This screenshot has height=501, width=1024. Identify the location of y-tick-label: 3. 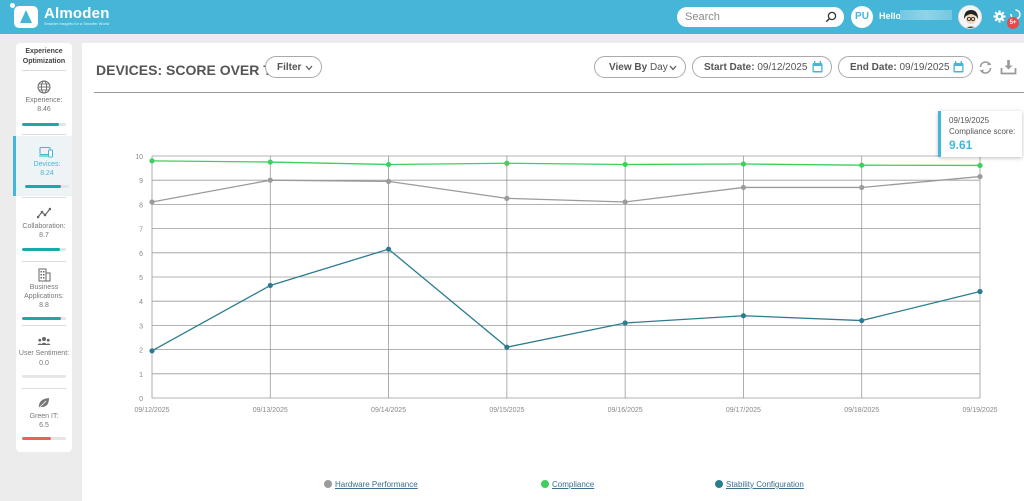
(141, 326).